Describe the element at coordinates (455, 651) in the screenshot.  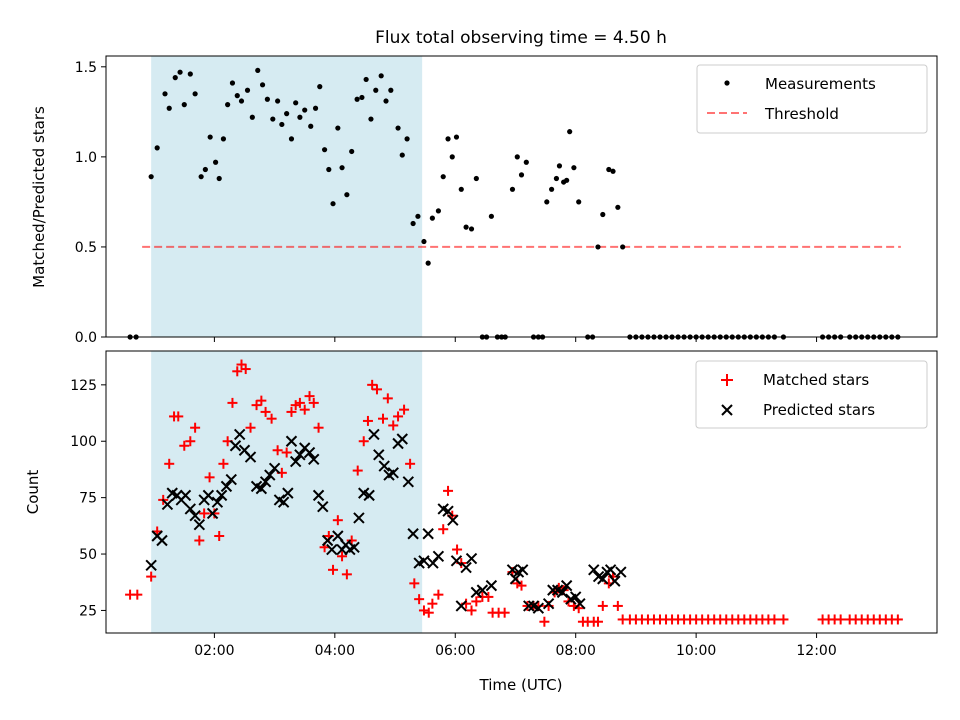
I see `x-tick-label: 06:00` at that location.